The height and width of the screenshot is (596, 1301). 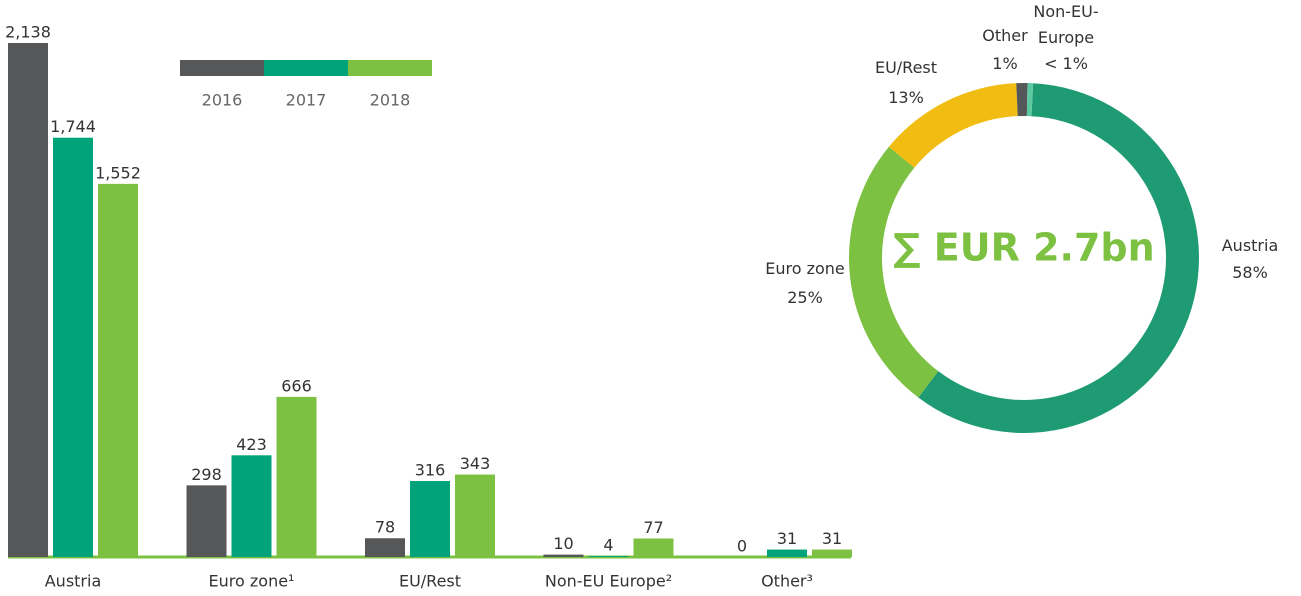 What do you see at coordinates (906, 97) in the screenshot?
I see `segment-value: 13%` at bounding box center [906, 97].